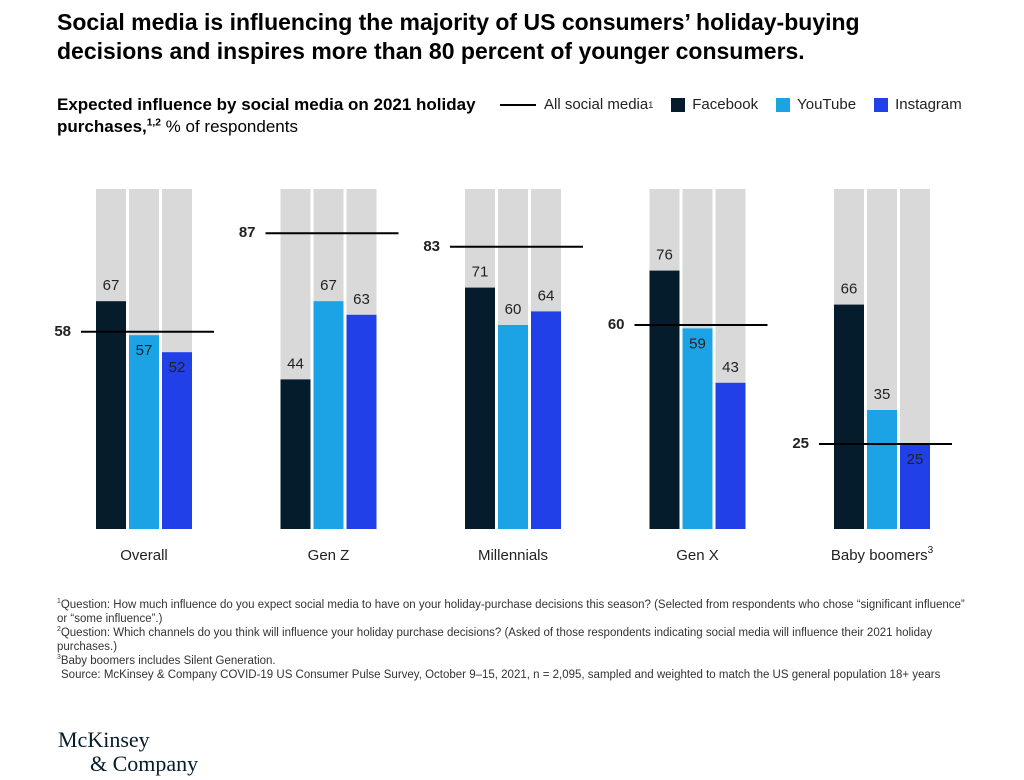 Image resolution: width=1024 pixels, height=780 pixels. What do you see at coordinates (62, 331) in the screenshot?
I see `total-label: 58` at bounding box center [62, 331].